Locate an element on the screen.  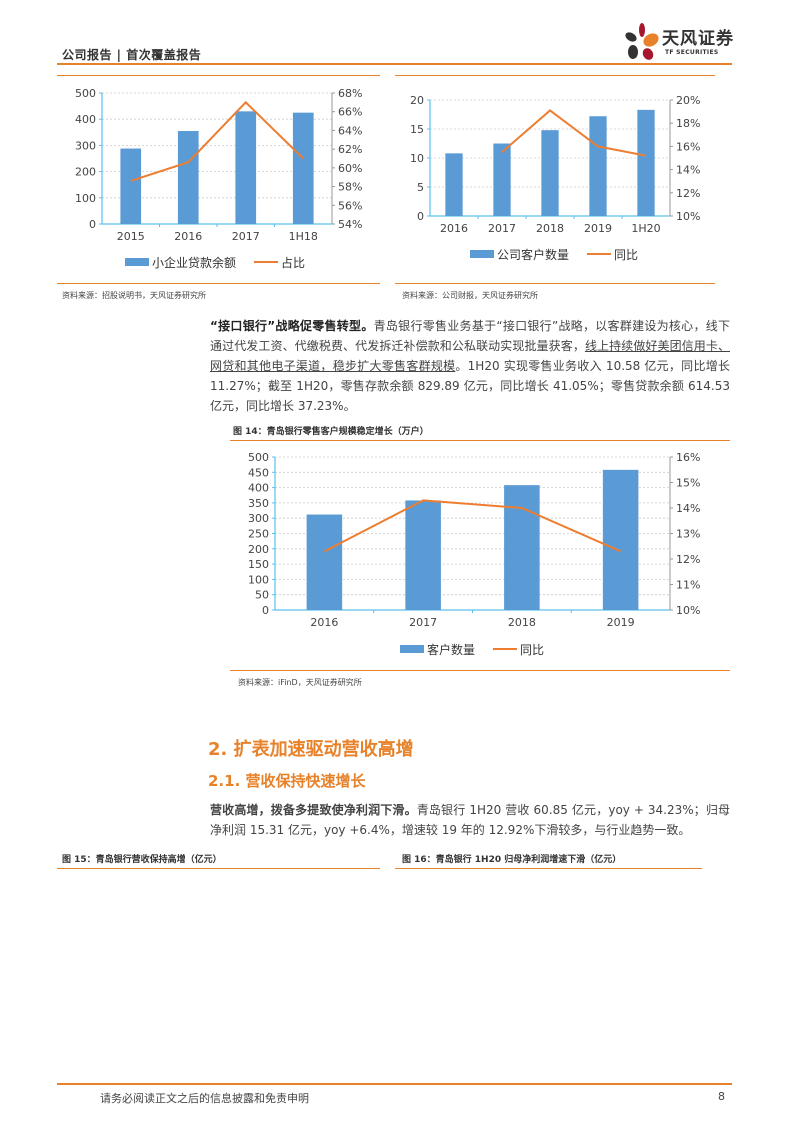
svg-text: 11% is located at coordinates (688, 585).